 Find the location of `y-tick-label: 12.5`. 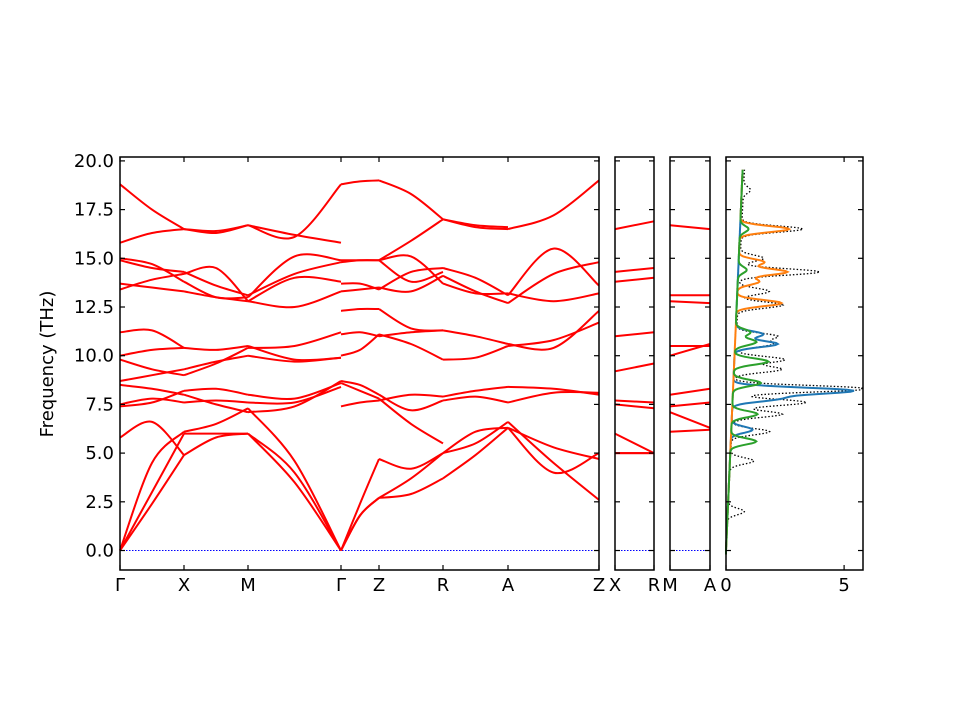

y-tick-label: 12.5 is located at coordinates (94, 307).